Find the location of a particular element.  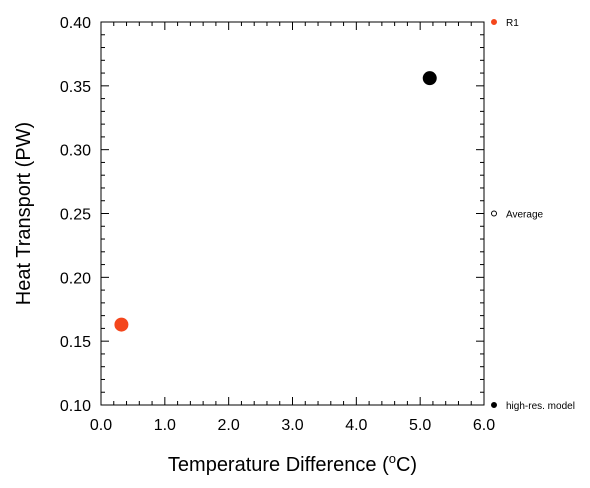

y-tick-label: 0.20 is located at coordinates (75, 278).